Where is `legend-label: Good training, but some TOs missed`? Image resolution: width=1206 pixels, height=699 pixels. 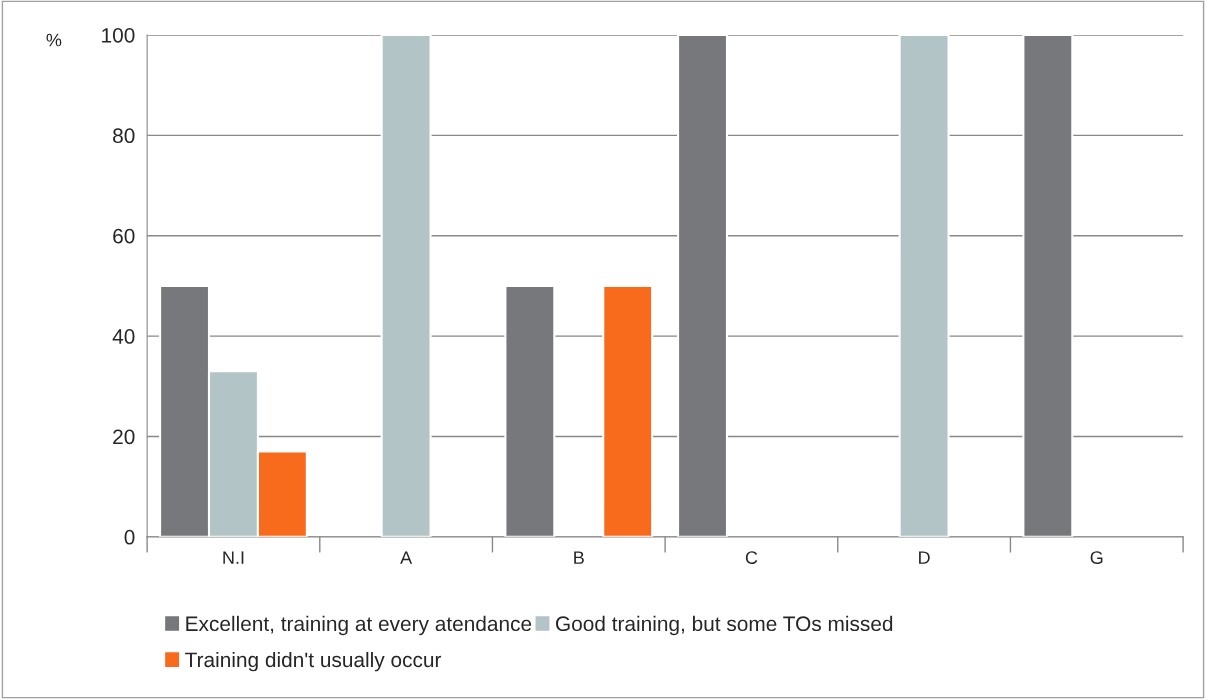
legend-label: Good training, but some TOs missed is located at coordinates (724, 625).